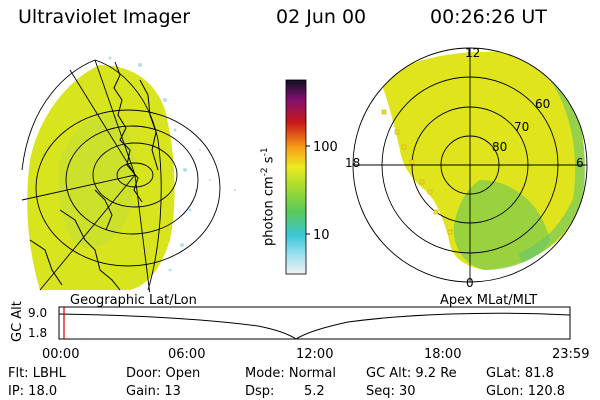 This screenshot has width=600, height=400. What do you see at coordinates (526, 391) in the screenshot?
I see `info-glon: GLon: 120.8` at bounding box center [526, 391].